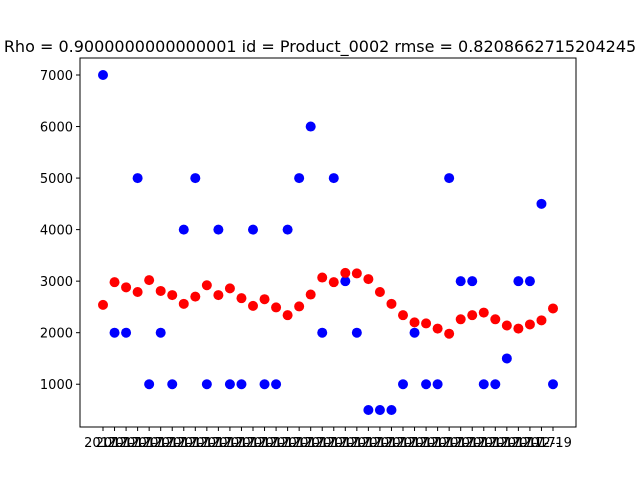 The image size is (640, 480). I want to click on y-tick-label: 2000, so click(56, 334).